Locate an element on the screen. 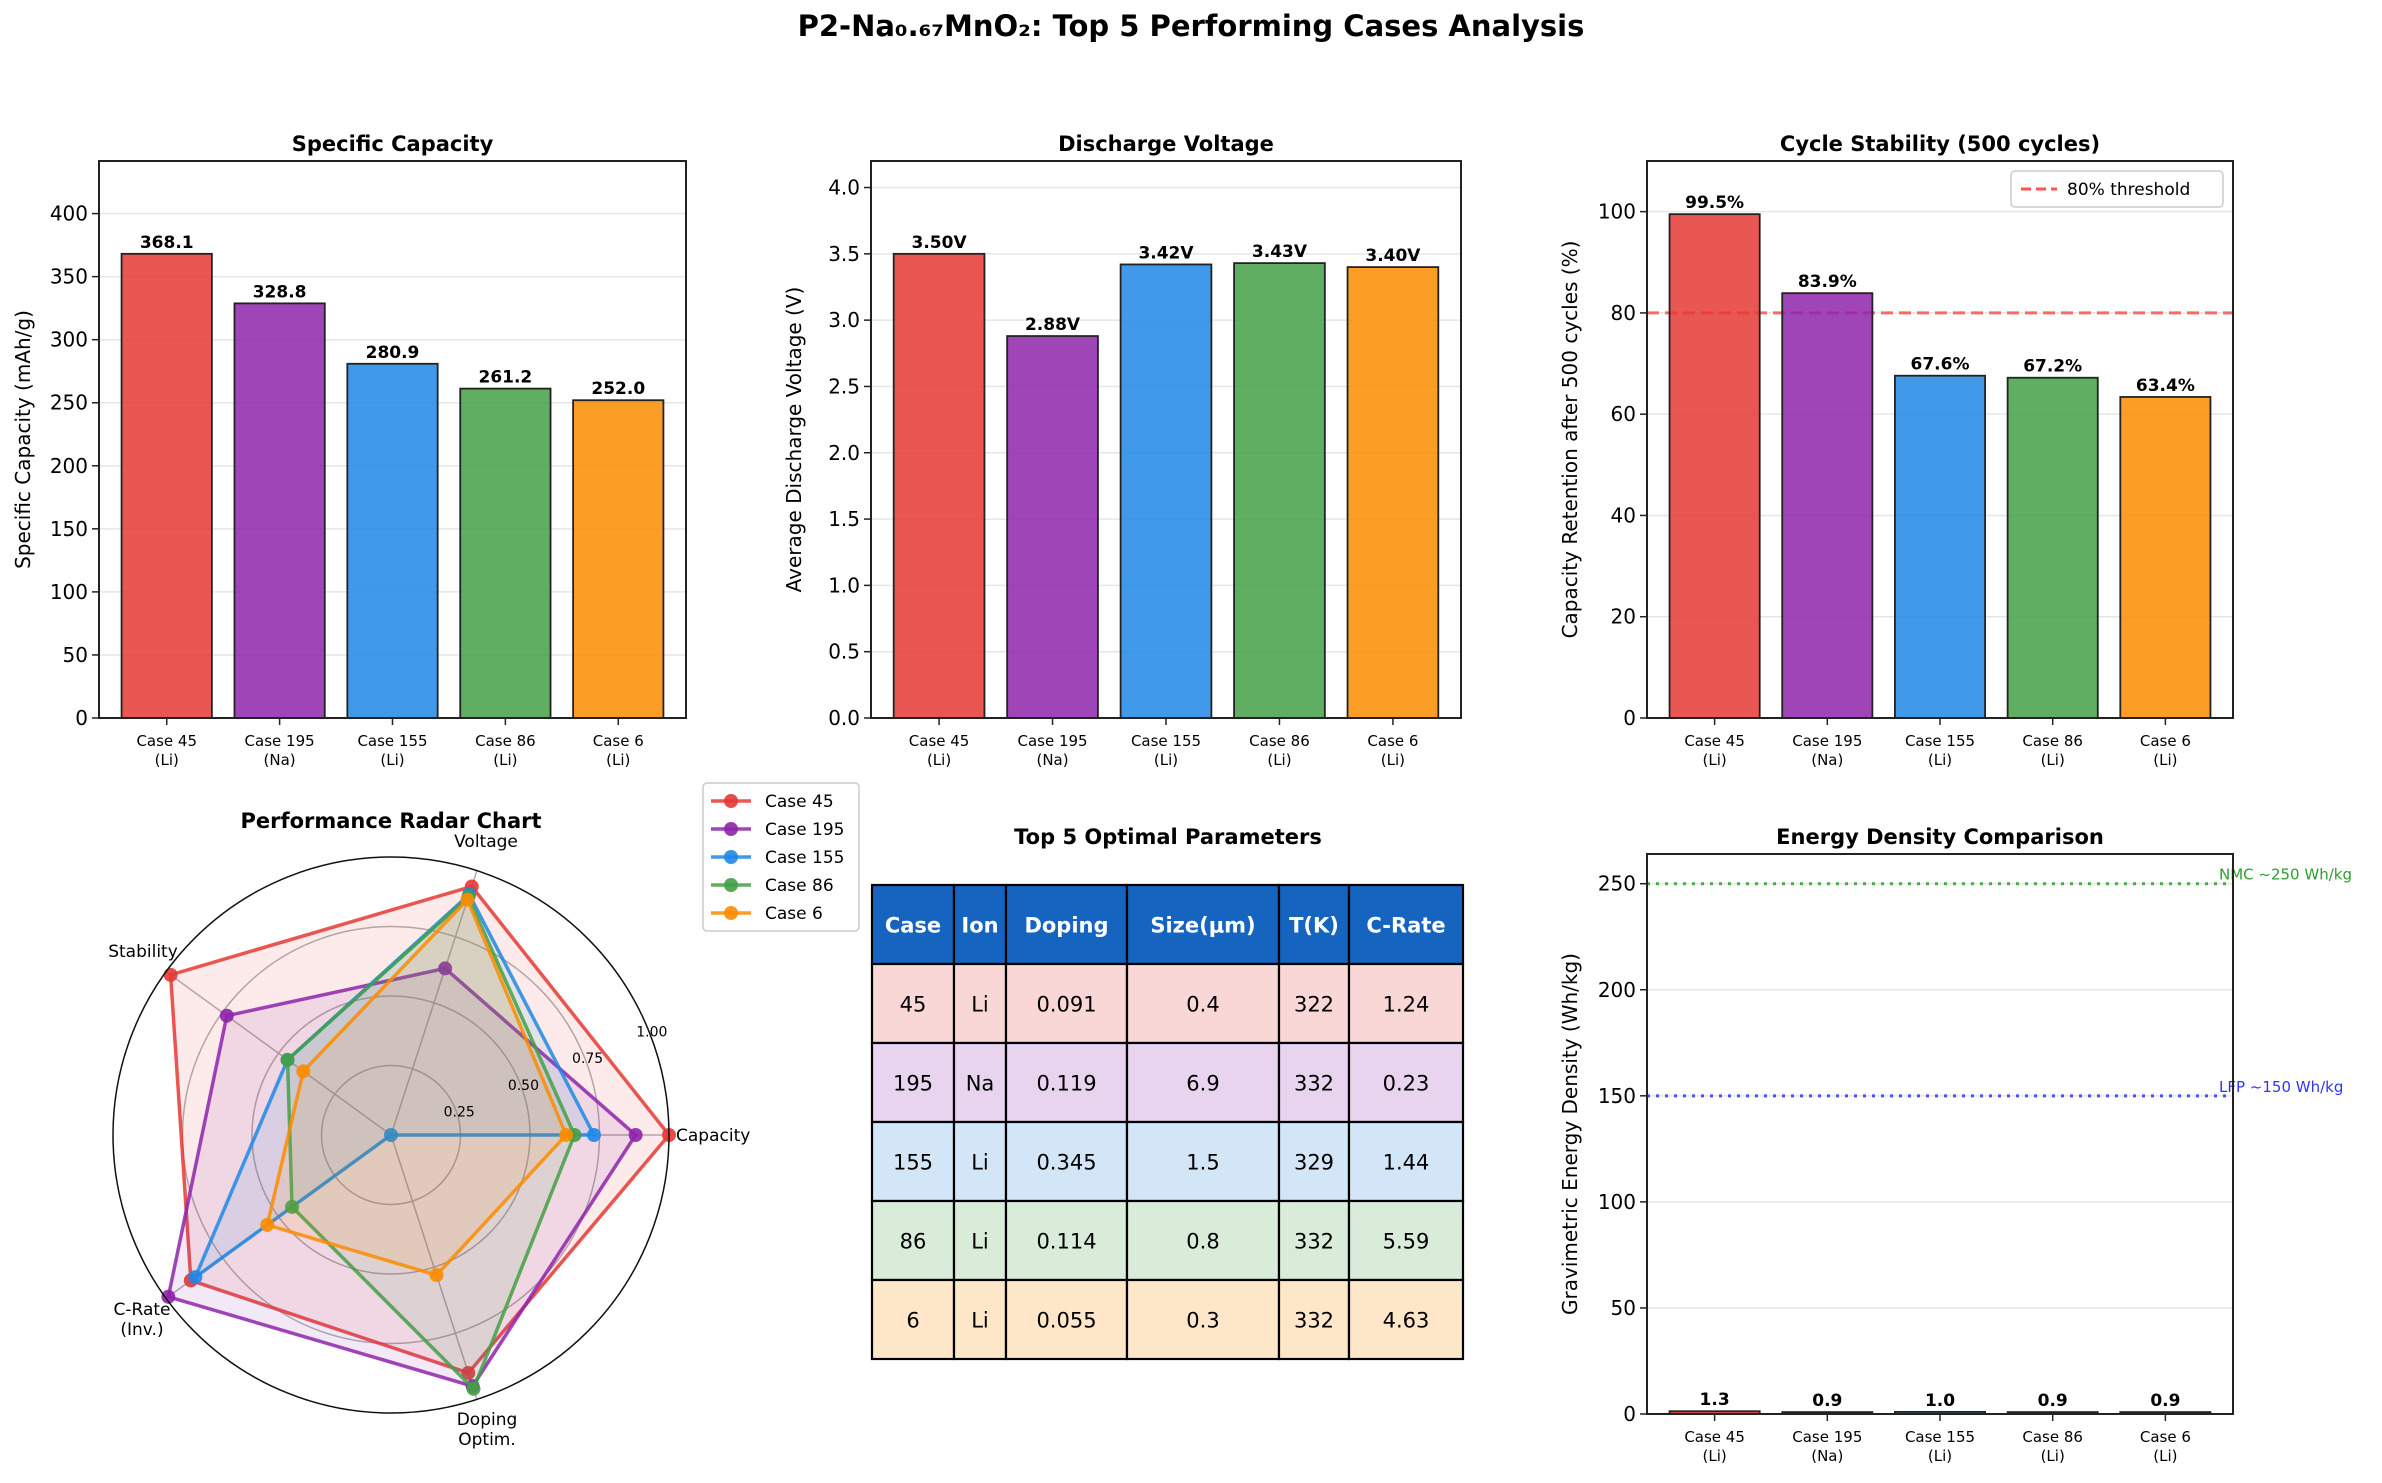 This screenshot has height=1483, width=2382. y-tick-label: 0.5 is located at coordinates (844, 652).